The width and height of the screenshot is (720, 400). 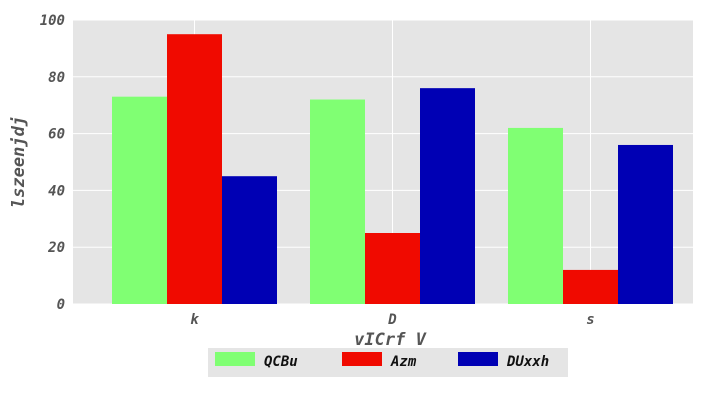 I want to click on y-tick-labels: 0 20 40 60 80 100, so click(x=52, y=163).